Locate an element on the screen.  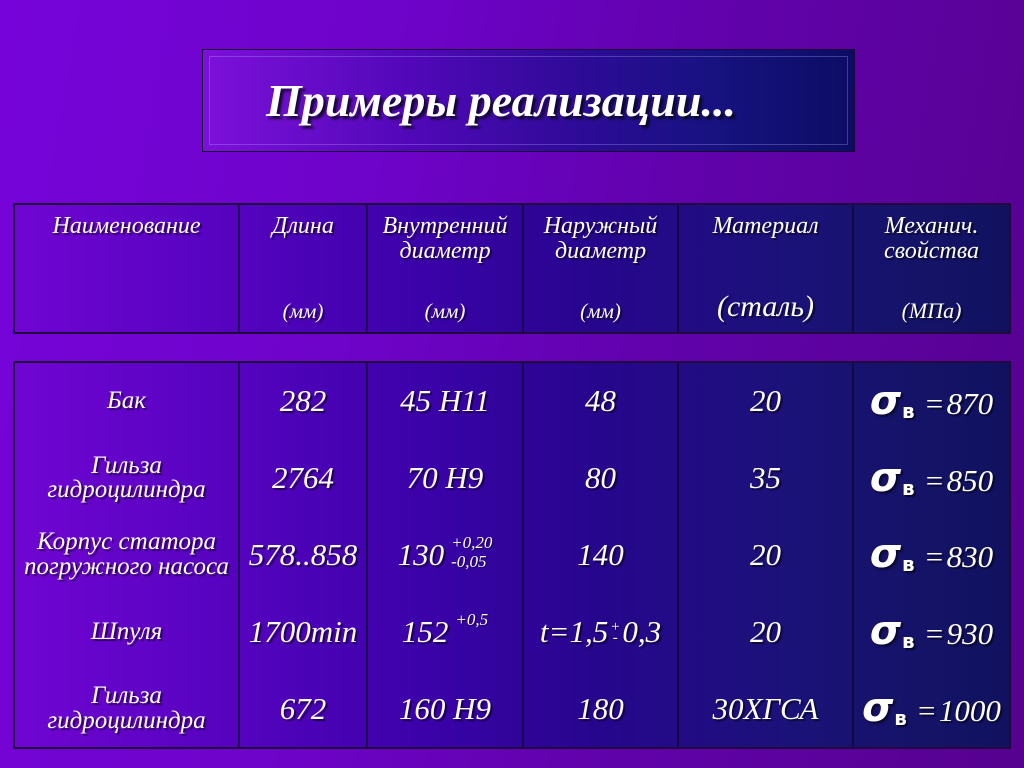
inner-diameter-value: 70 H9 is located at coordinates (445, 478).